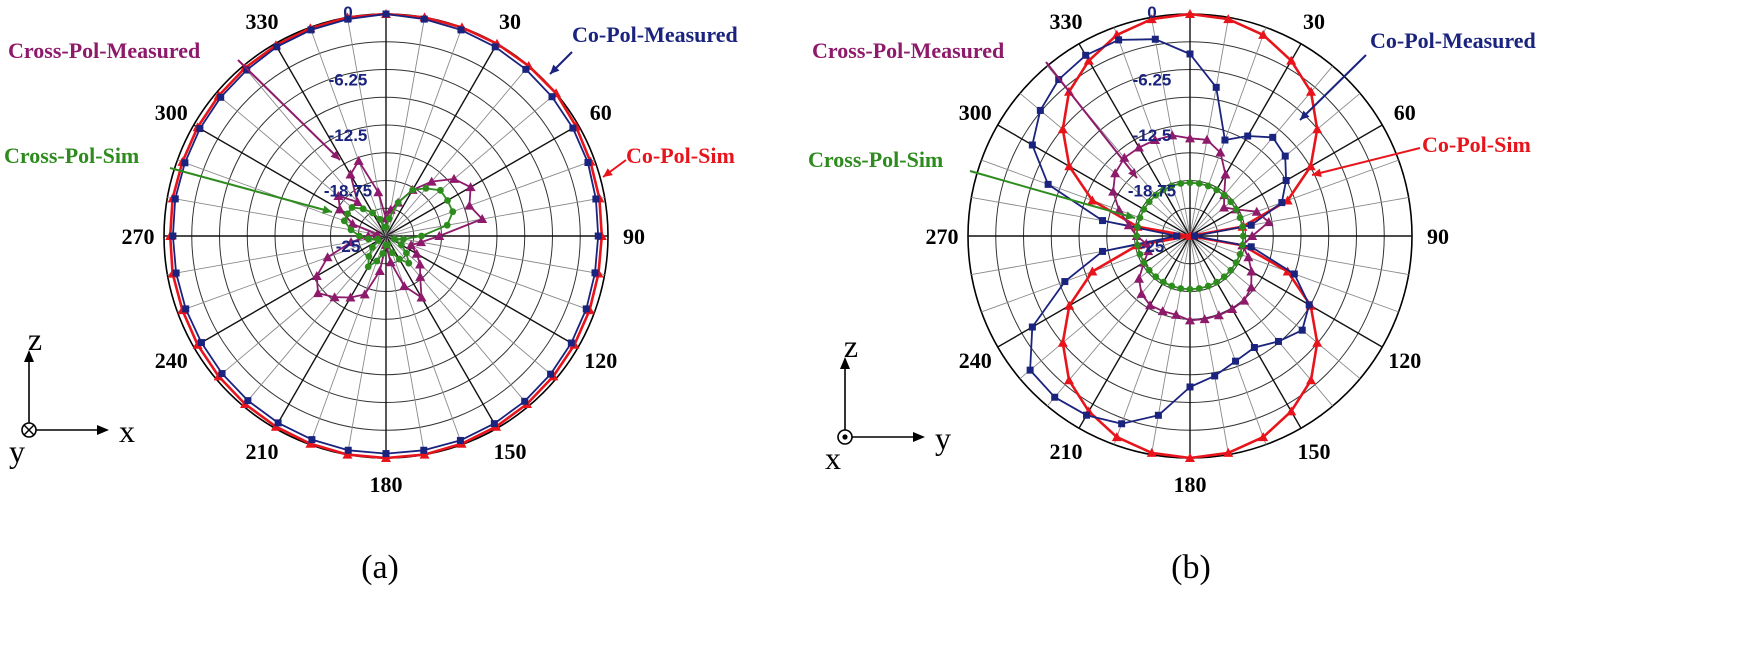 The height and width of the screenshot is (655, 1750). Describe the element at coordinates (348, 80) in the screenshot. I see `radial-tick-label: -6.25` at that location.